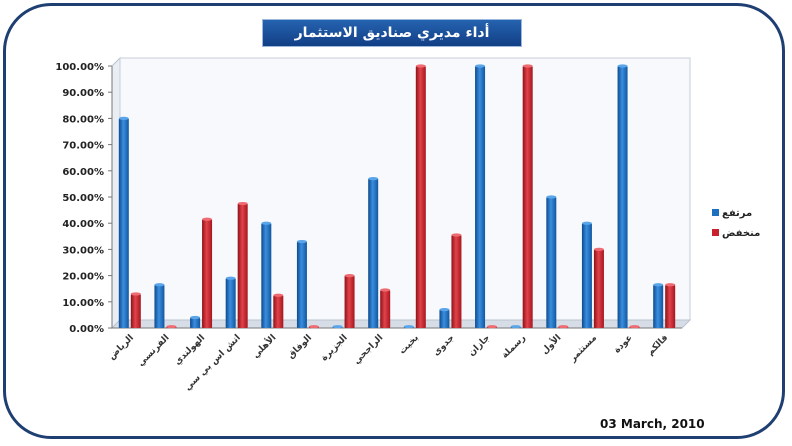 The height and width of the screenshot is (446, 792). What do you see at coordinates (652, 424) in the screenshot?
I see `date-label: 03 March, 2010` at bounding box center [652, 424].